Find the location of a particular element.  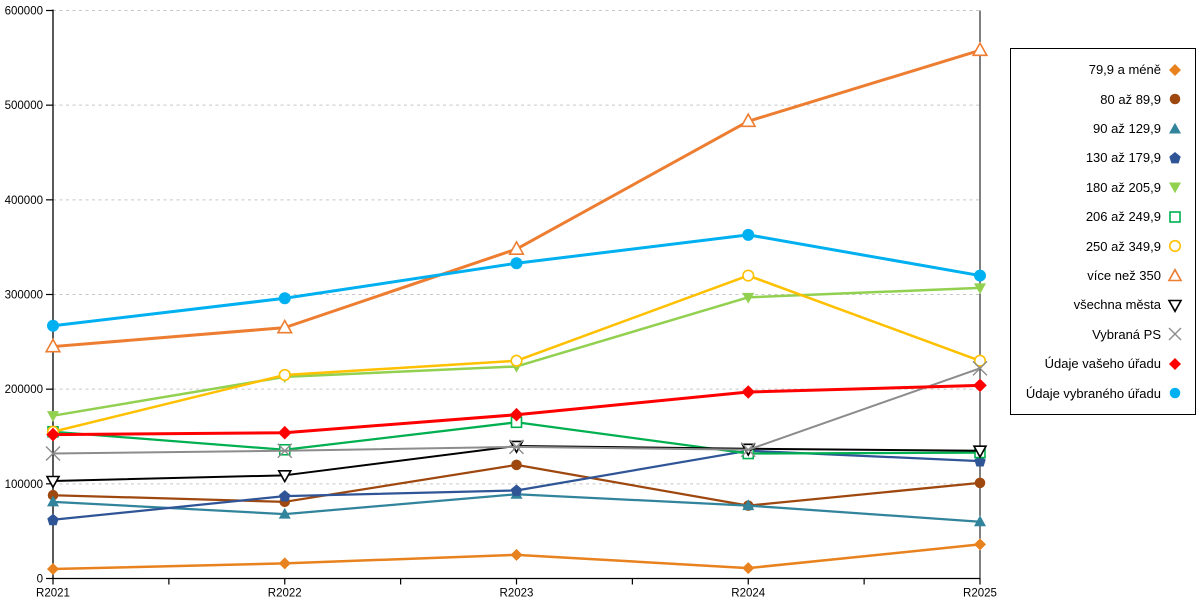

square-marker-icon is located at coordinates (1175, 216).